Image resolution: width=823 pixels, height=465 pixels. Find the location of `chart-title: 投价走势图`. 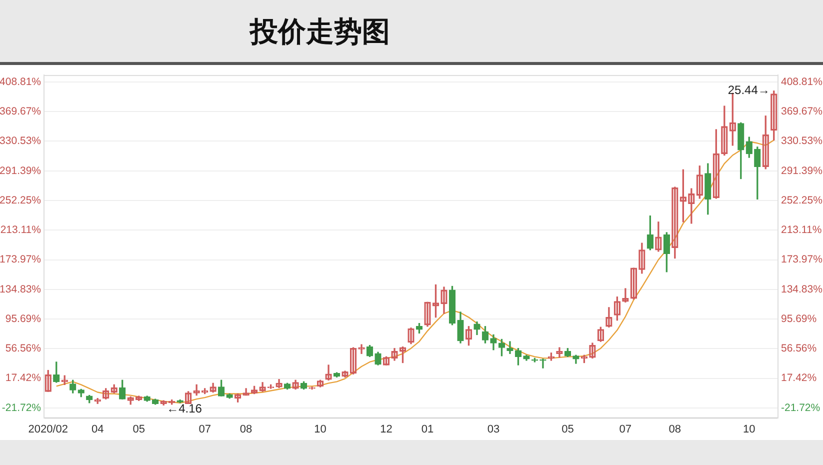

chart-title: 投价走势图 is located at coordinates (319, 32).